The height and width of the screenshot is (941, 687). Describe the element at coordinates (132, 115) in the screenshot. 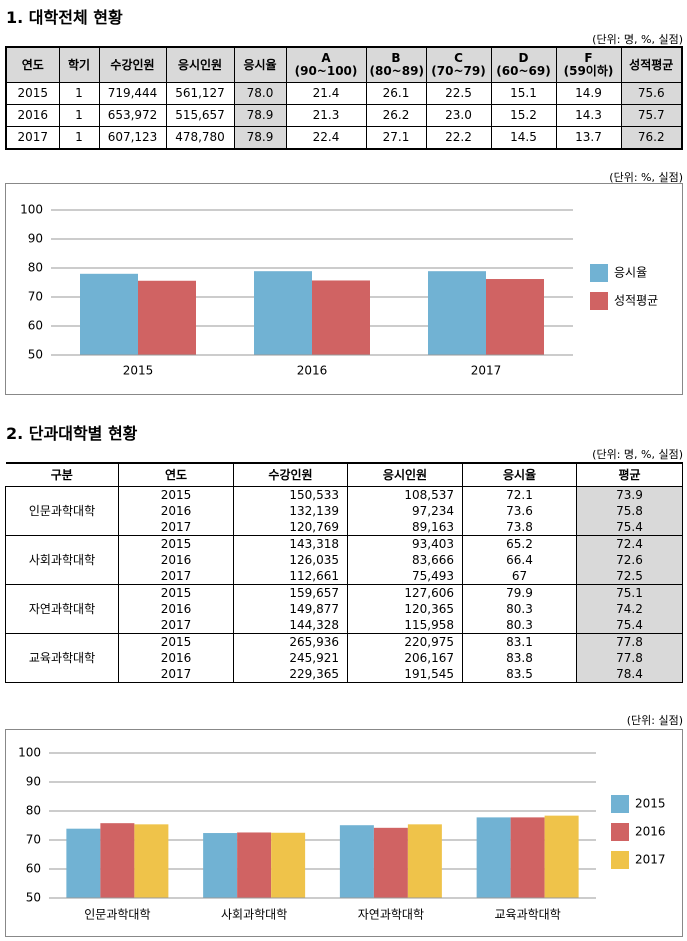

I see `table-cell: 653,972` at that location.